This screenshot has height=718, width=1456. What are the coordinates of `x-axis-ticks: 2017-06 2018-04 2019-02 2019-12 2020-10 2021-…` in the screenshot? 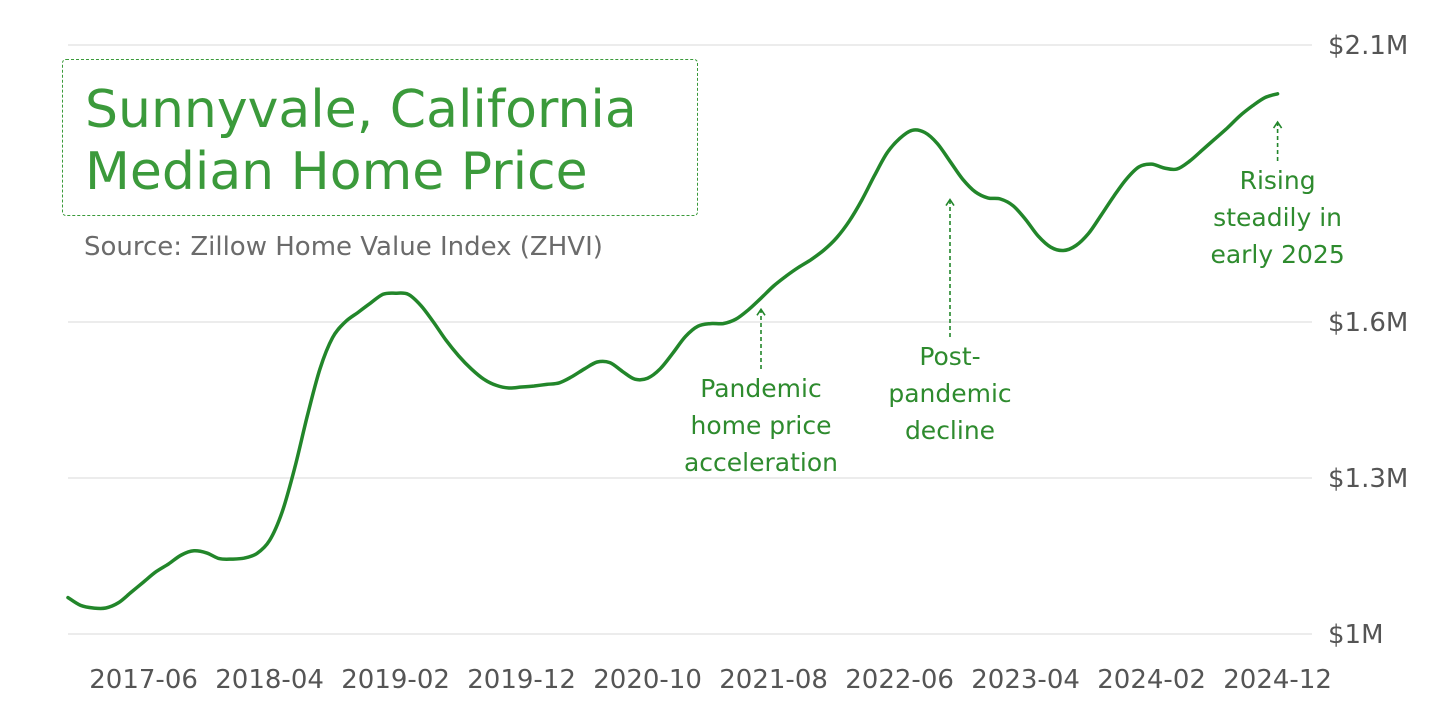 It's located at (710, 680).